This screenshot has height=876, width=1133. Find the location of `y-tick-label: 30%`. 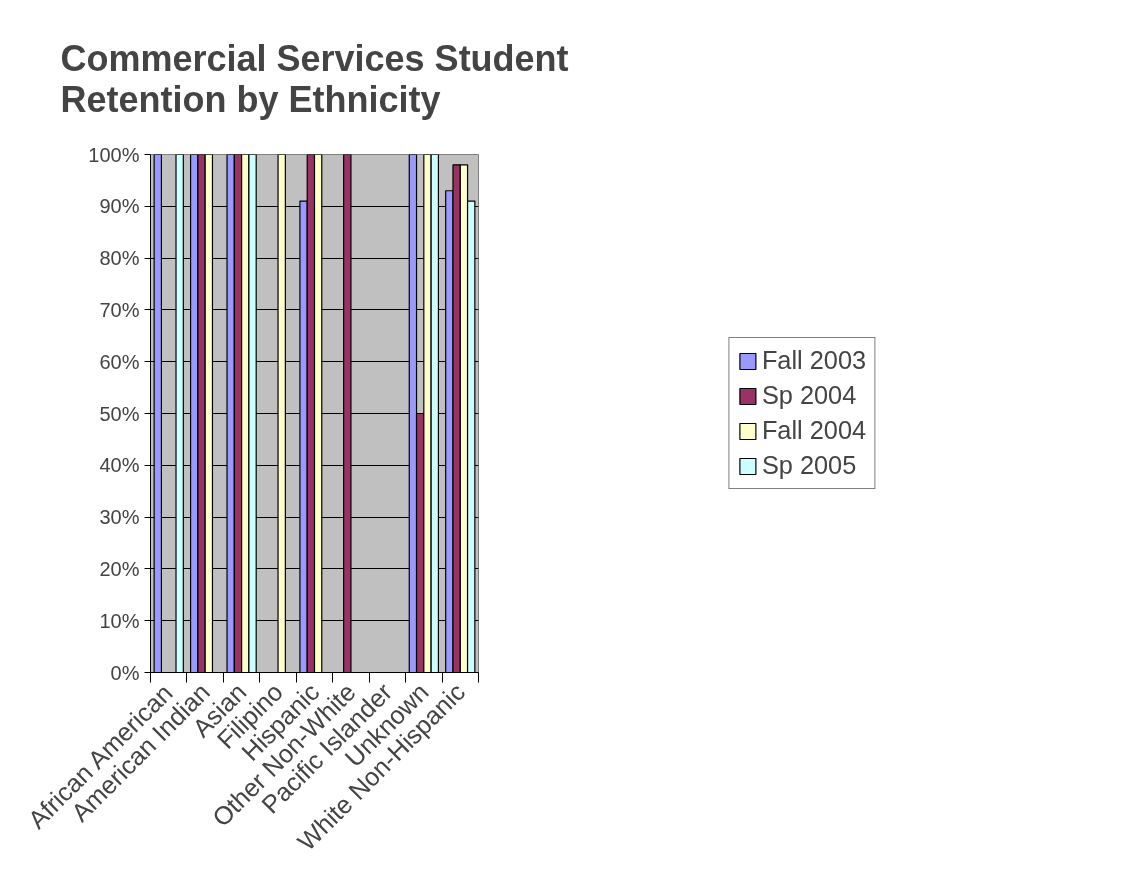

y-tick-label: 30% is located at coordinates (119, 517).